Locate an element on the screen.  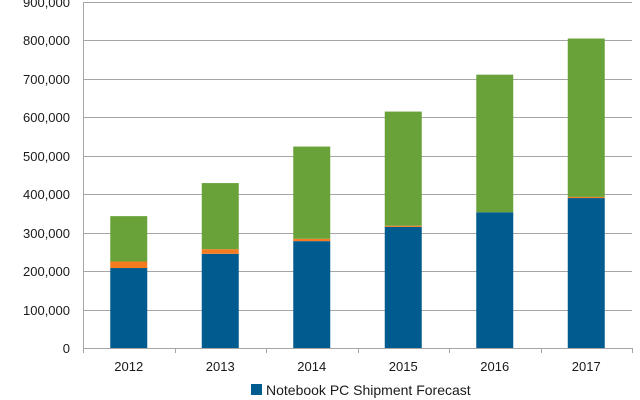
y-tick-label: 100,000 is located at coordinates (46, 310).